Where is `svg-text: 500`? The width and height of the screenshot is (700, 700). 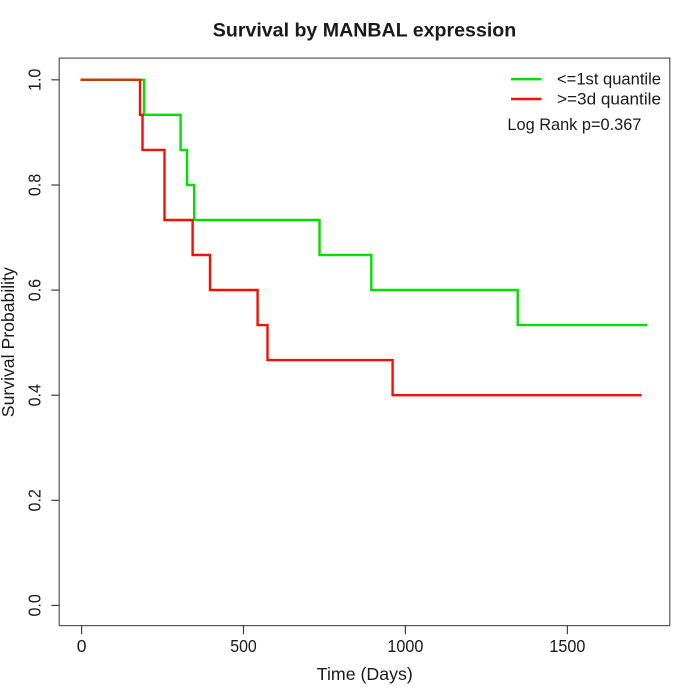
svg-text: 500 is located at coordinates (243, 646).